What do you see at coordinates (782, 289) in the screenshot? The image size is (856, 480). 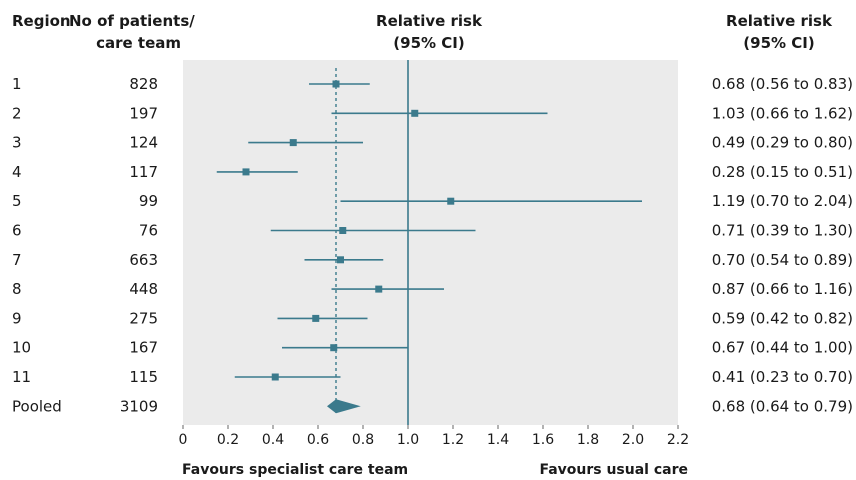 I see `row-ci-text-region-8: 0.87 (0.66 to 1.16)` at bounding box center [782, 289].